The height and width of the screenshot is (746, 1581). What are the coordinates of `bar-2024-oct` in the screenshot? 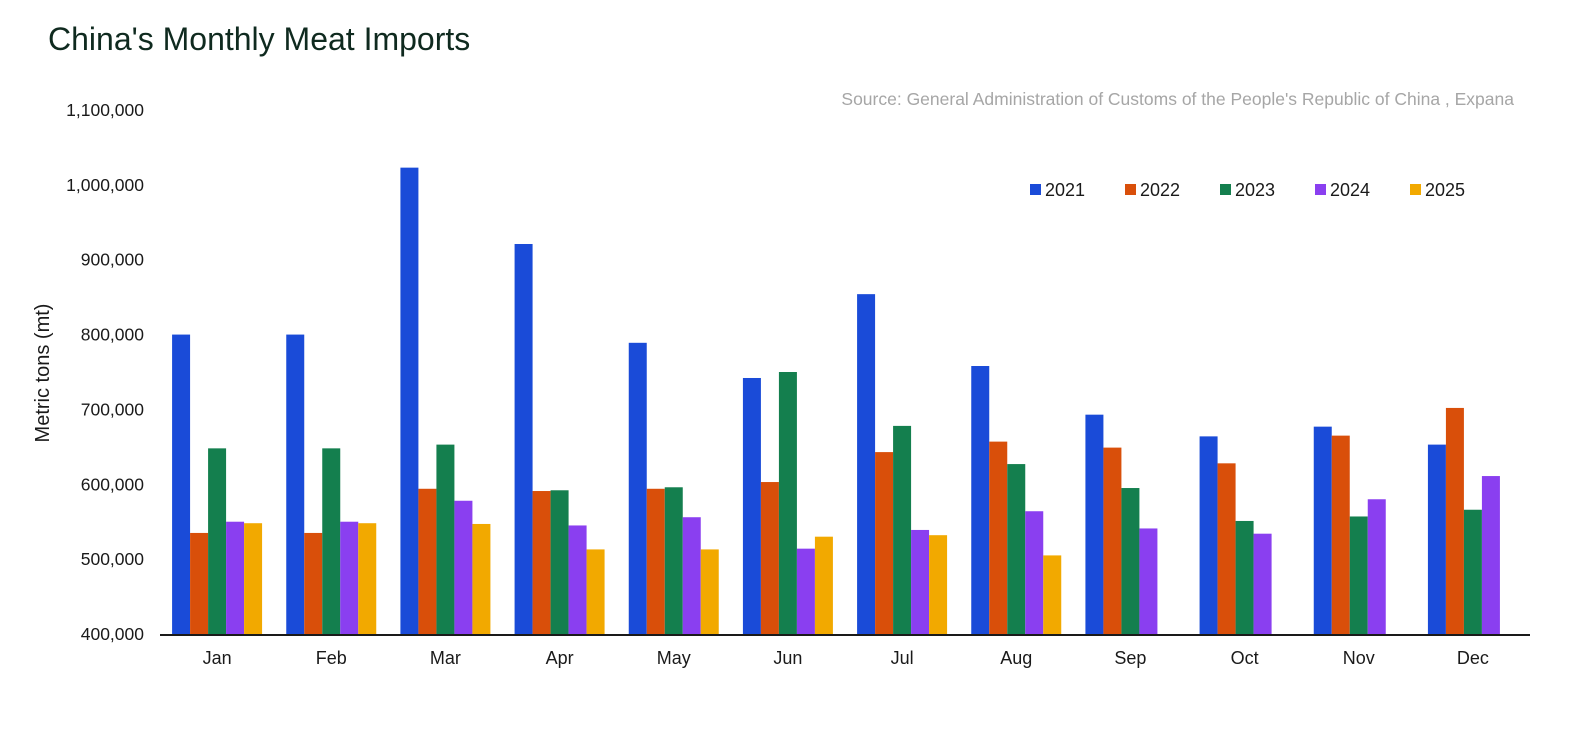 It's located at (1262, 583).